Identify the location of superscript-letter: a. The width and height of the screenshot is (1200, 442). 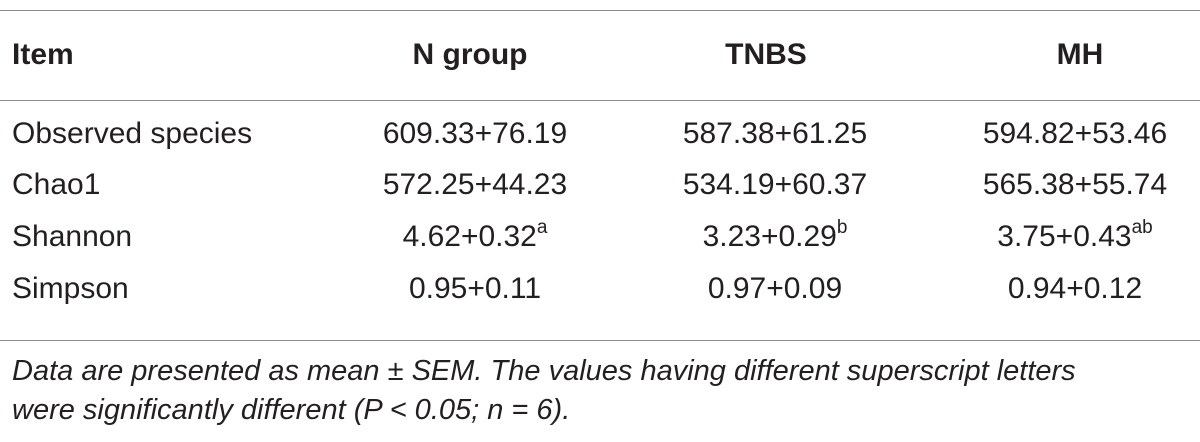
(542, 227).